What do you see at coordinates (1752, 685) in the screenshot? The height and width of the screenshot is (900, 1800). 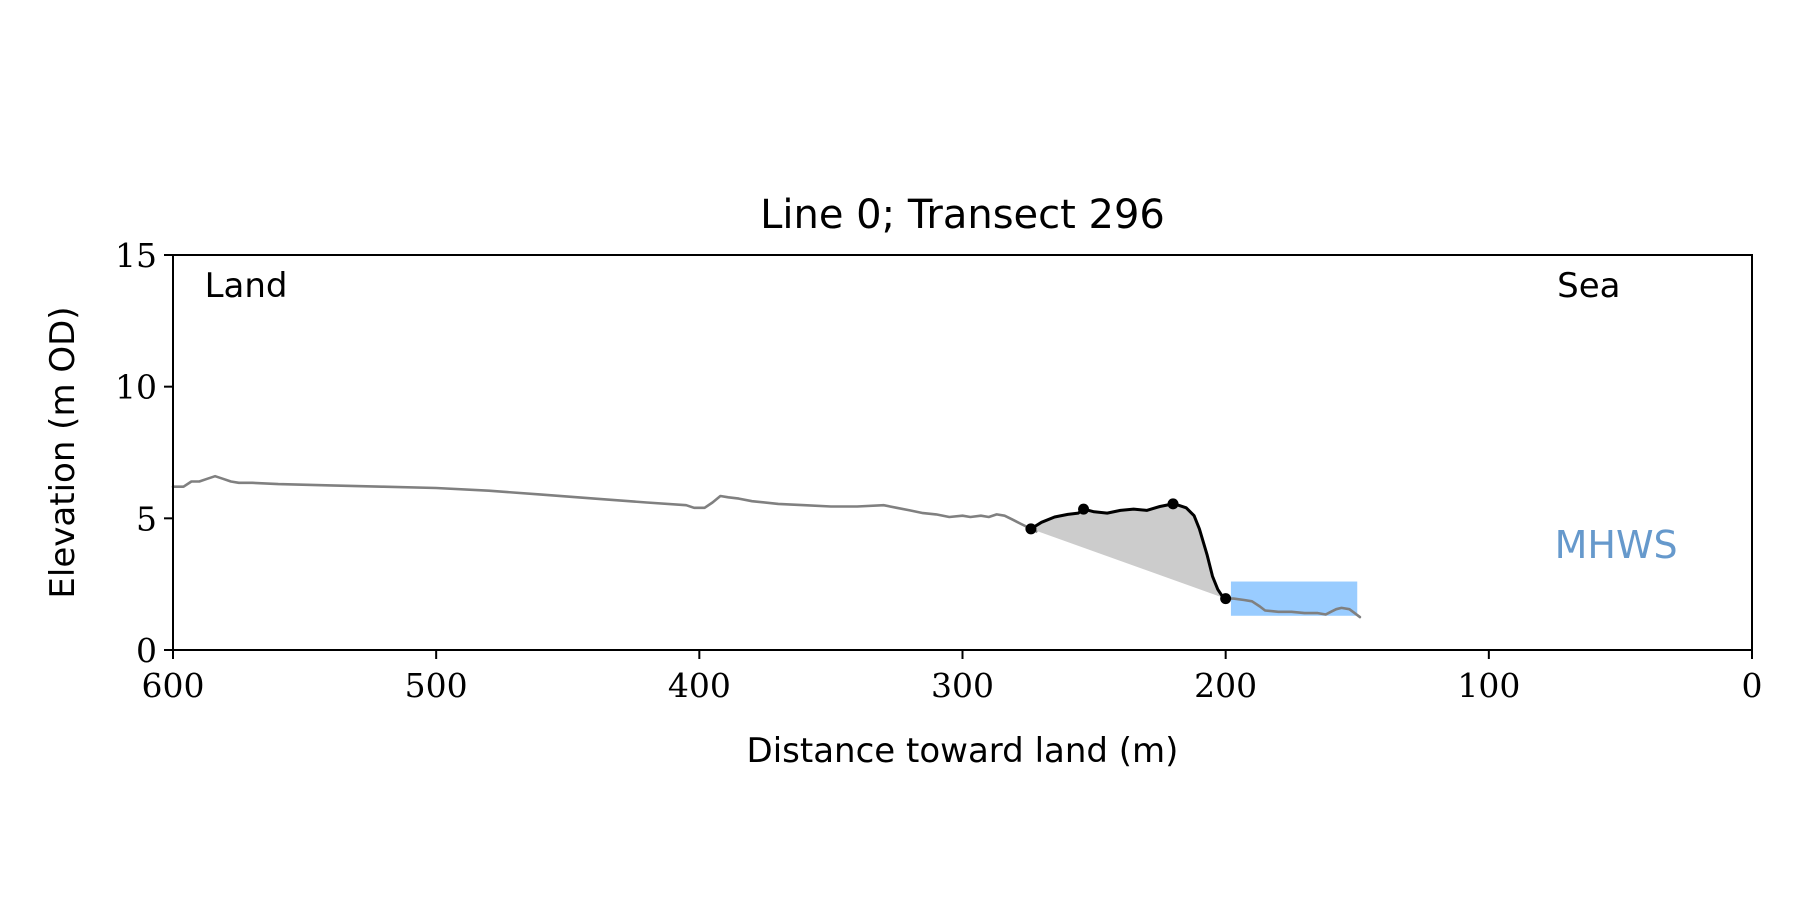 I see `x-tick-label-6: 0` at bounding box center [1752, 685].